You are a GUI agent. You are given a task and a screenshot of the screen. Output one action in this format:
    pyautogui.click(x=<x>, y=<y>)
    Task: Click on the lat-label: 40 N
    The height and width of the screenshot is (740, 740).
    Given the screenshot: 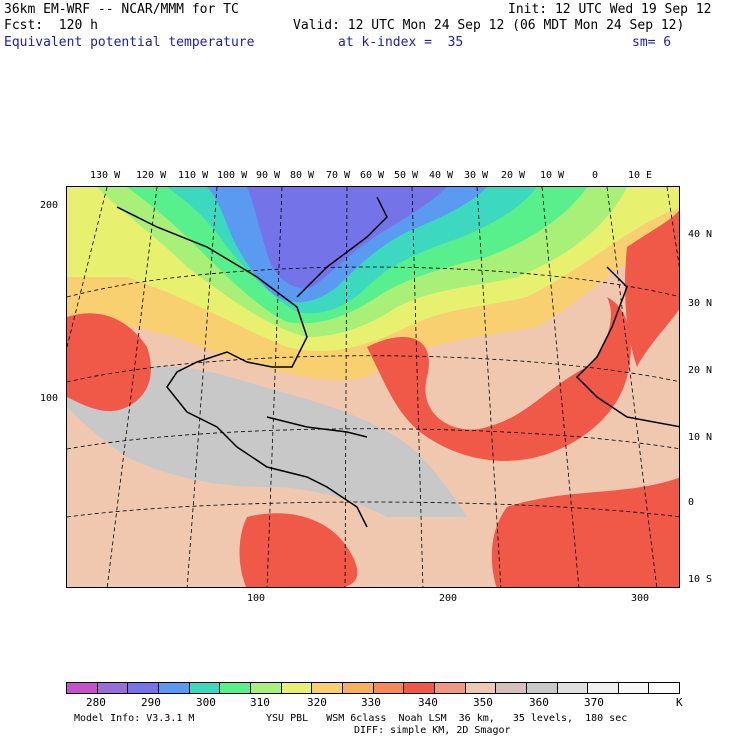 What is the action you would take?
    pyautogui.click(x=700, y=234)
    